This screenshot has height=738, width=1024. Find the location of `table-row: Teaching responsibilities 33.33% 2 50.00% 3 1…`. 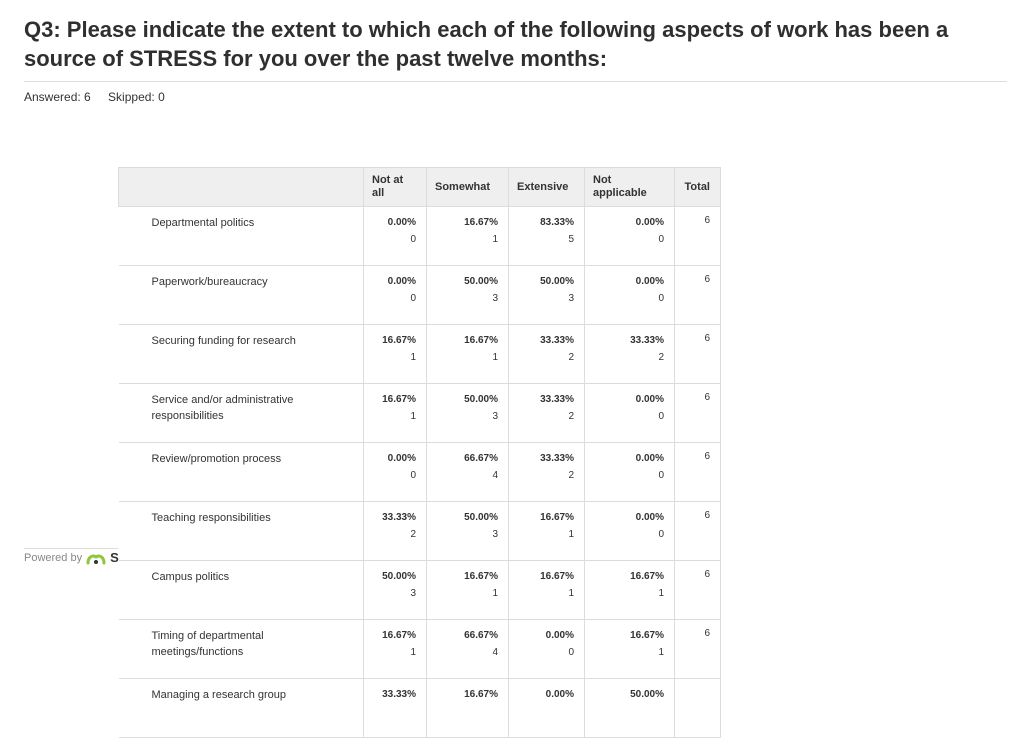

table-row: Teaching responsibilities 33.33% 2 50.00% 3 1… is located at coordinates (419, 531).